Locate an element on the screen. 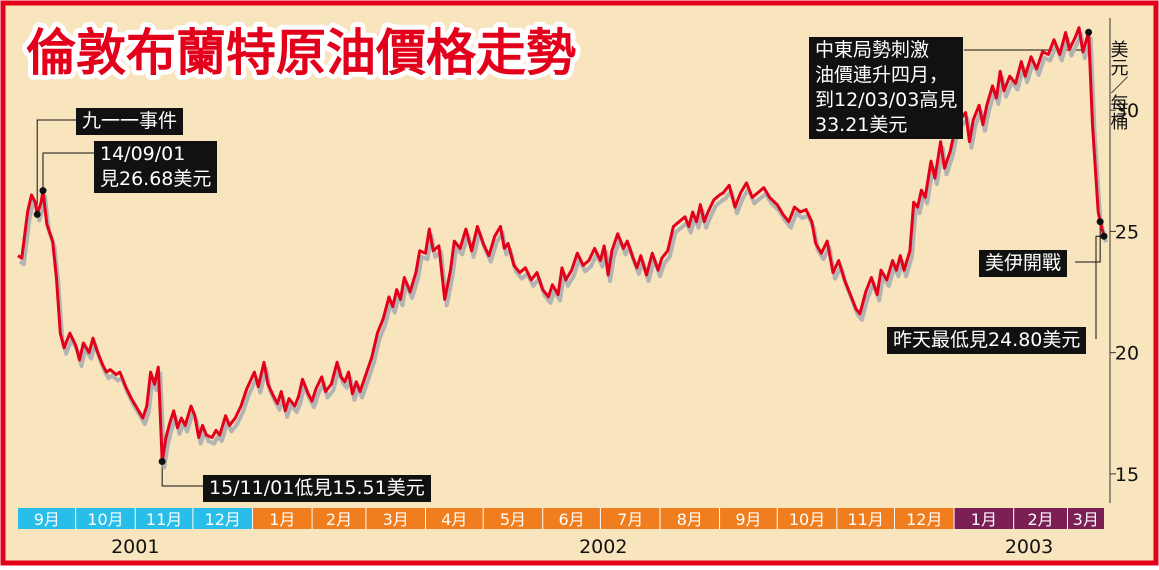 The image size is (1159, 570). y-tick-label: 30 is located at coordinates (1127, 111).